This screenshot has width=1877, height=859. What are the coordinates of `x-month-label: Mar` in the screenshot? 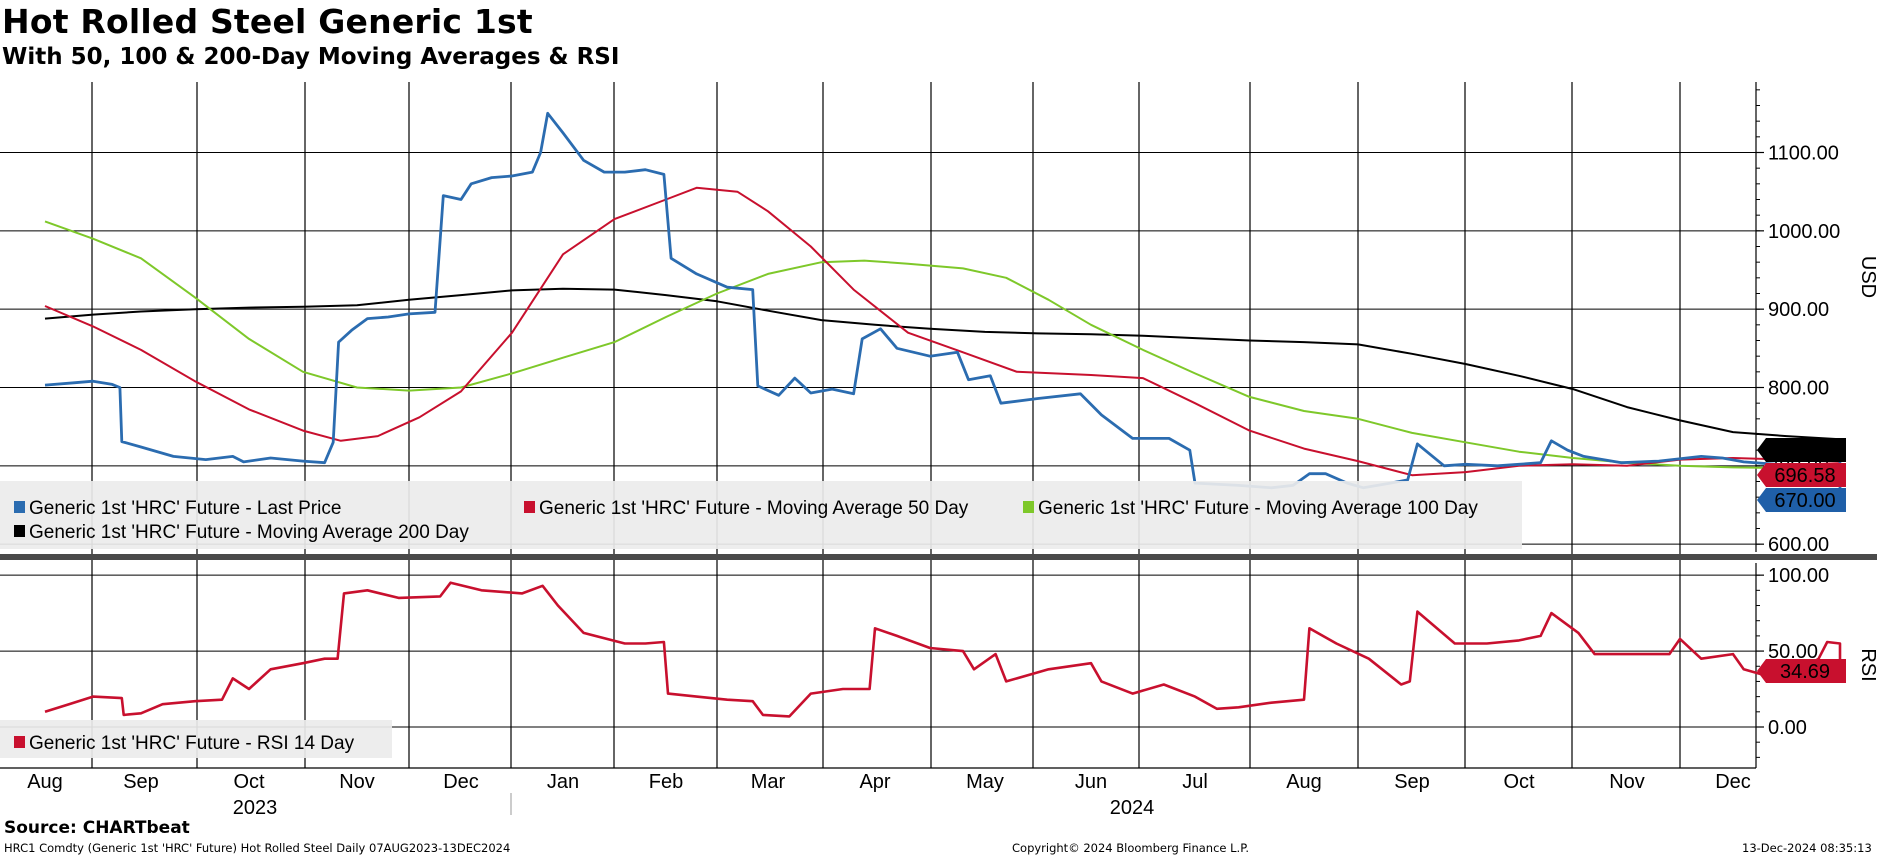 It's located at (768, 782).